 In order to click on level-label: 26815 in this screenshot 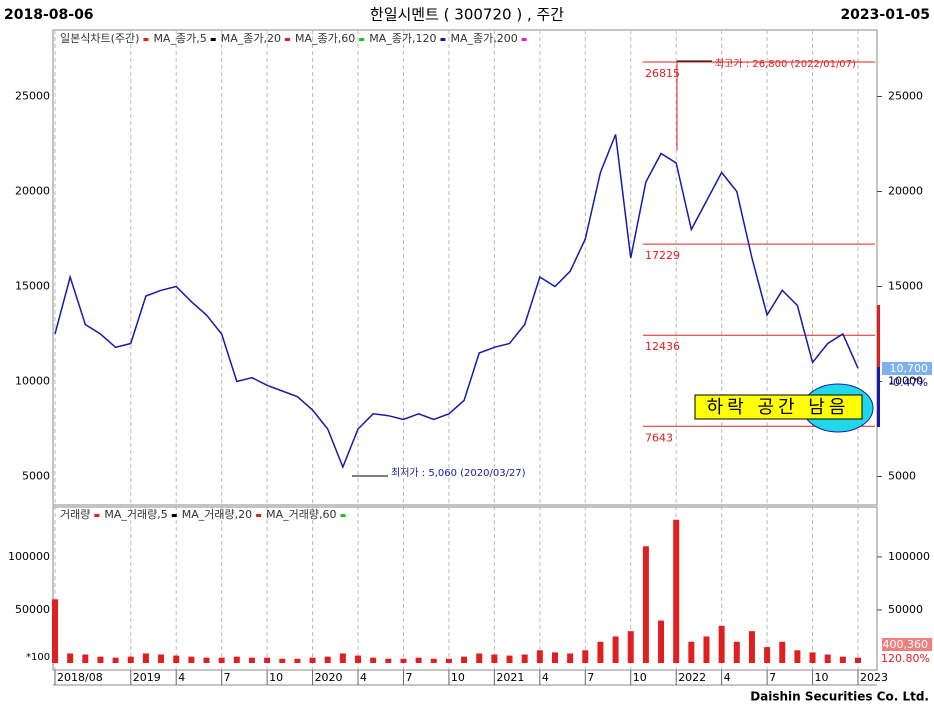, I will do `click(662, 73)`.